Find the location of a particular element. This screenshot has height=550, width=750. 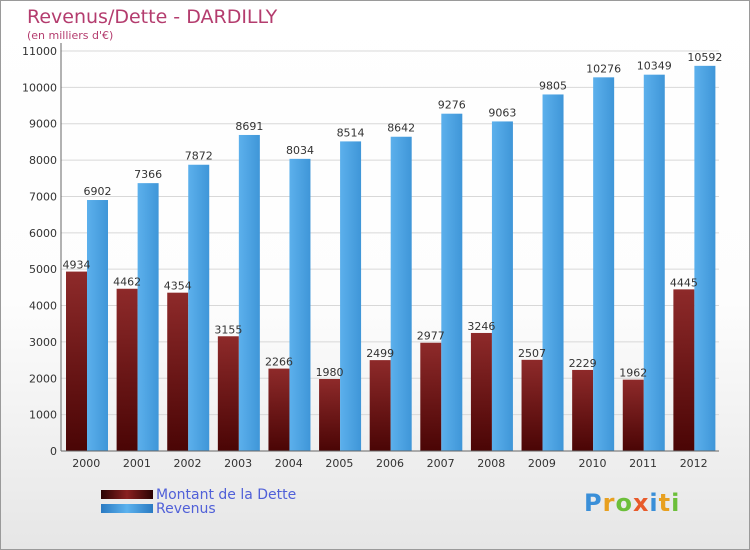

y-tick-label: 9000 is located at coordinates (43, 124).